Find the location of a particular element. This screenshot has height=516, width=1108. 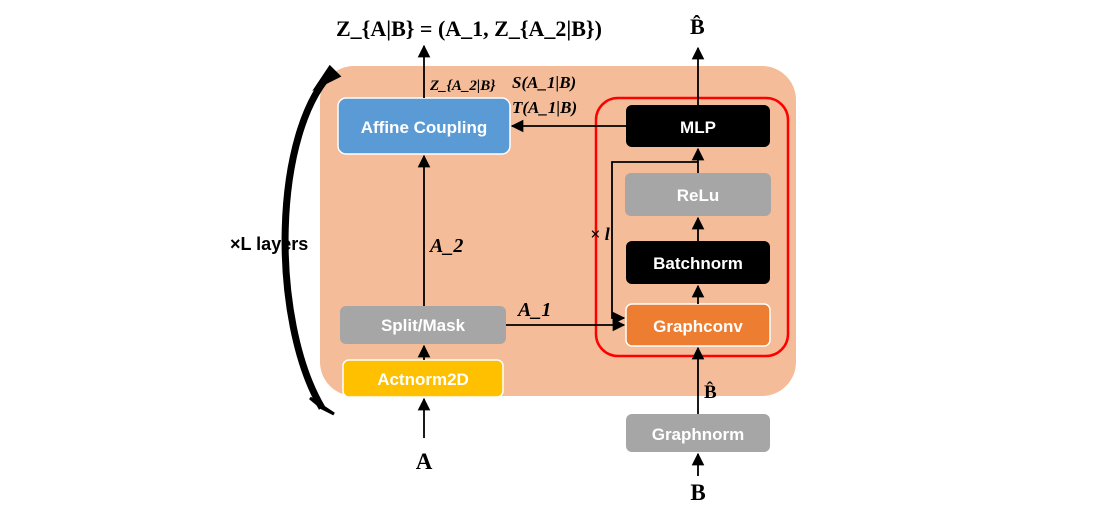

z-formula: Z_{A|B} = (A_1, Z_{A_2|B}) is located at coordinates (469, 28).